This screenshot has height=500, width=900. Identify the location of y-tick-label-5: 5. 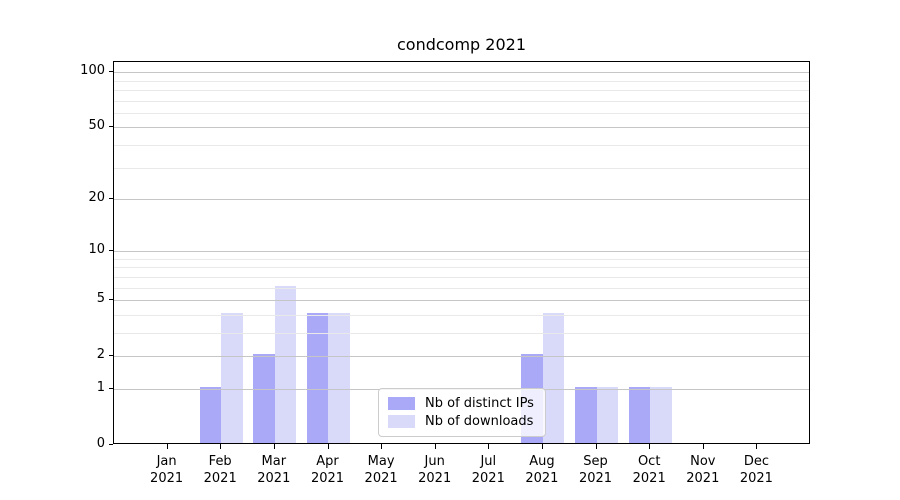
(100, 299).